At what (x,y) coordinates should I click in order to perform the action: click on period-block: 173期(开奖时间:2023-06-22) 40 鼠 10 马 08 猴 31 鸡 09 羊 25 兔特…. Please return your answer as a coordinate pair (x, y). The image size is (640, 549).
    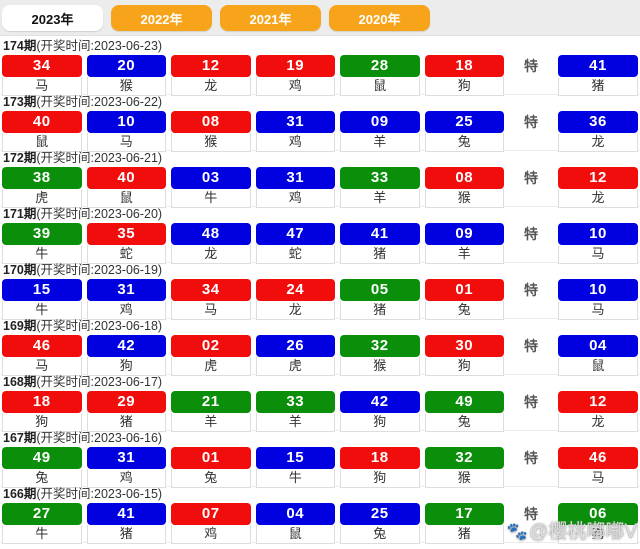
    Looking at the image, I should click on (320, 123).